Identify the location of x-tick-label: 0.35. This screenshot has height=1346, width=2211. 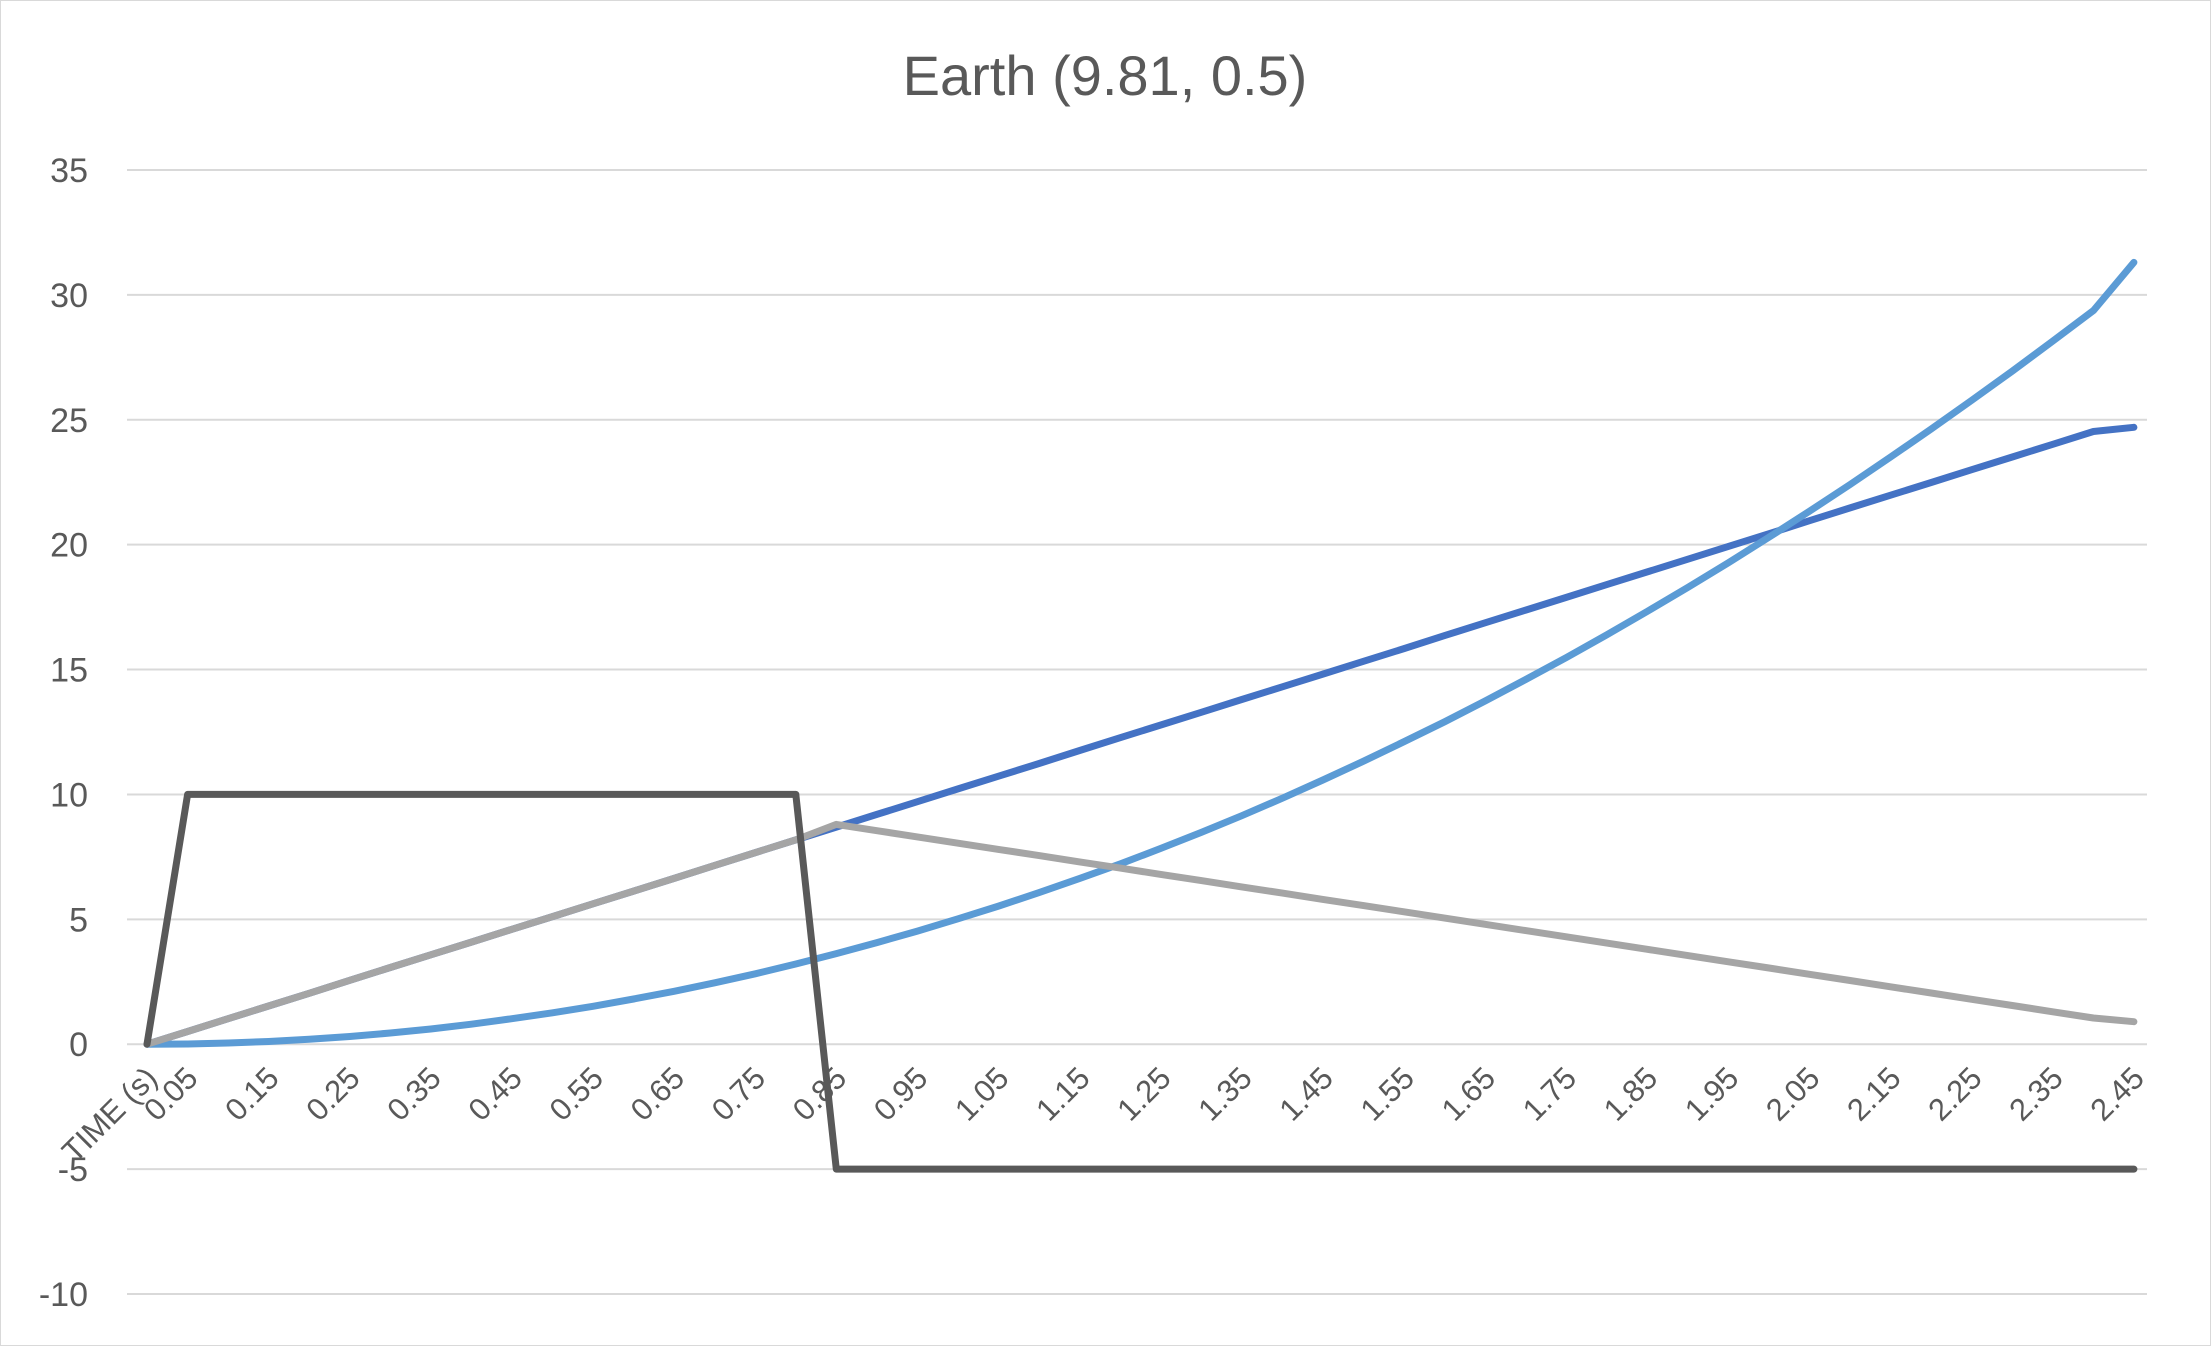
(413, 1093).